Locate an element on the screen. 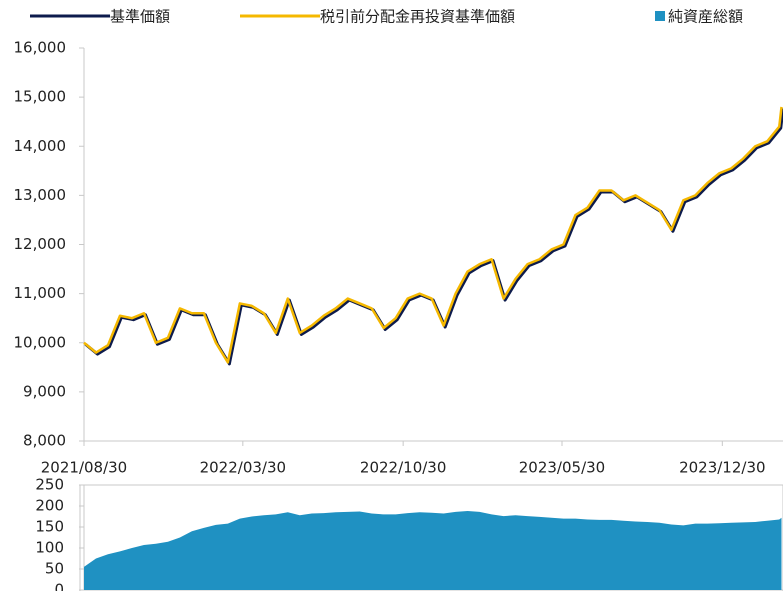 This screenshot has height=591, width=783. y-tick-label: 150 is located at coordinates (49, 527).